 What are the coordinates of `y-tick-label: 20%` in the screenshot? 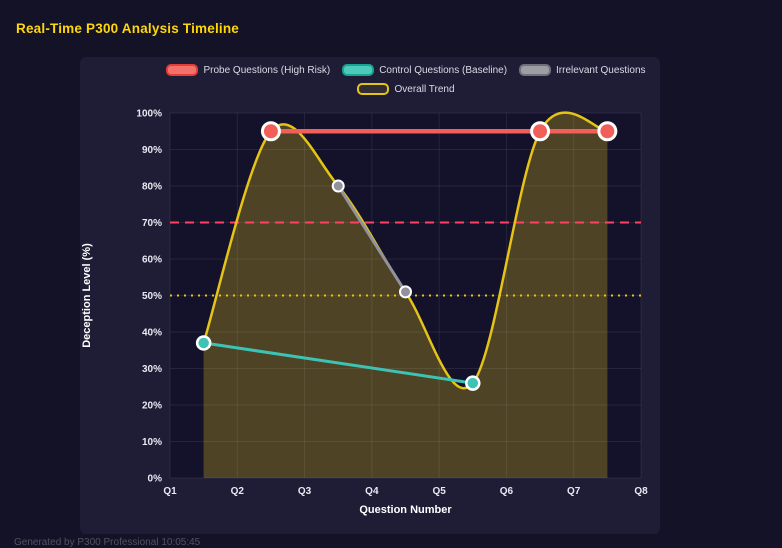 It's located at (152, 406).